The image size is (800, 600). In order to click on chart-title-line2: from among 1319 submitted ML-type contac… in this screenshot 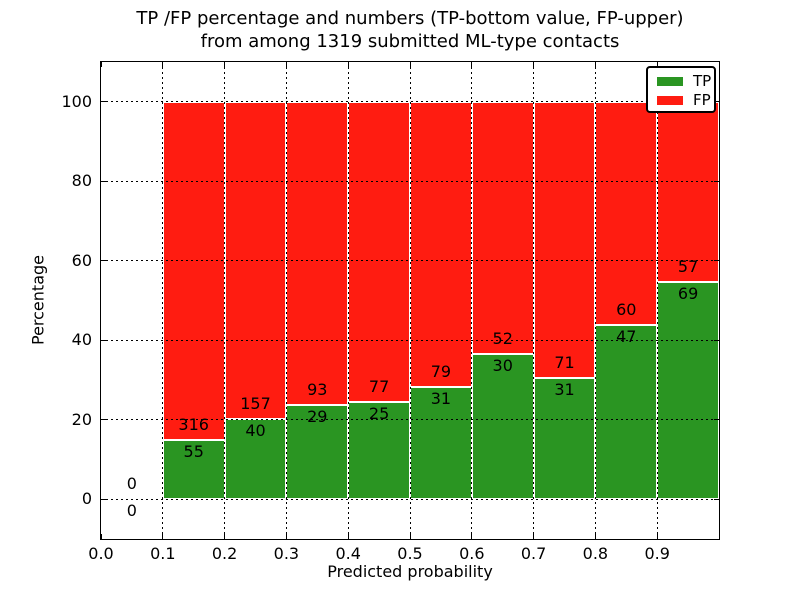, I will do `click(410, 41)`.